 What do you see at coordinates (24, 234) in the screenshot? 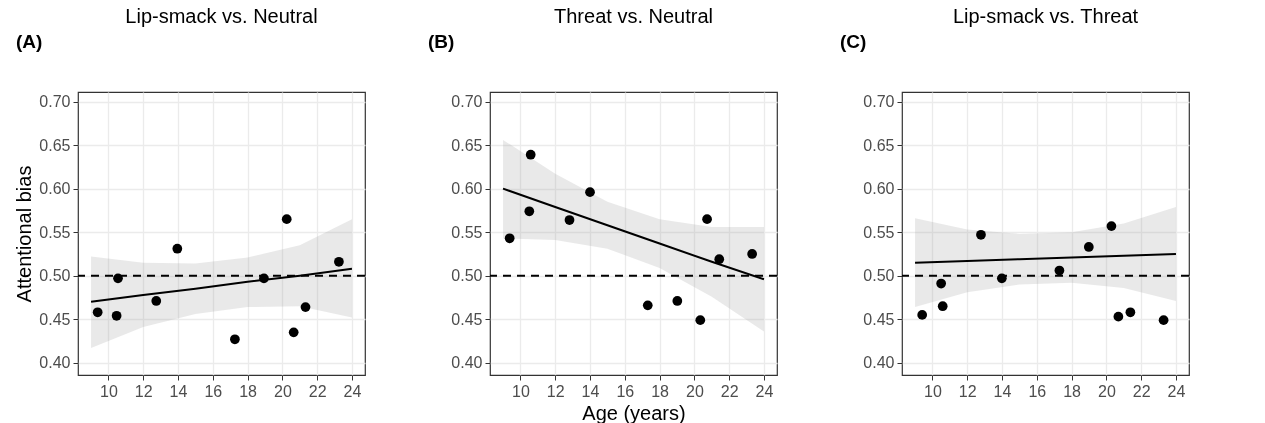
I see `y-axis-title: Attentional bias` at bounding box center [24, 234].